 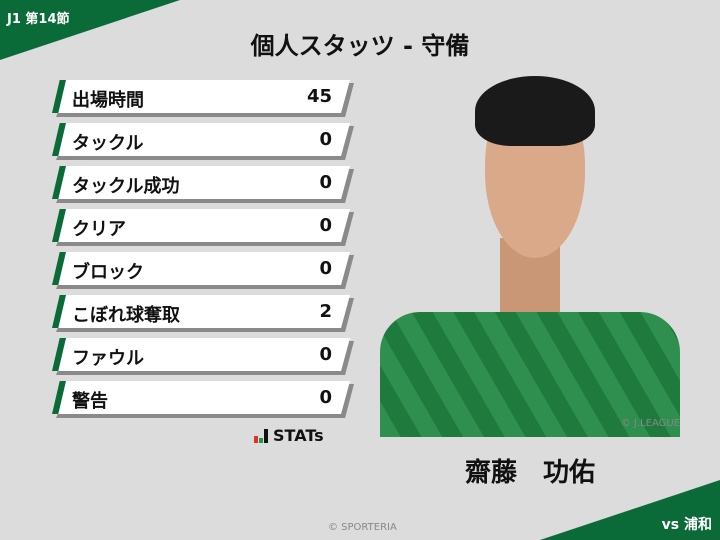 What do you see at coordinates (319, 96) in the screenshot?
I see `stat-value: 45` at bounding box center [319, 96].